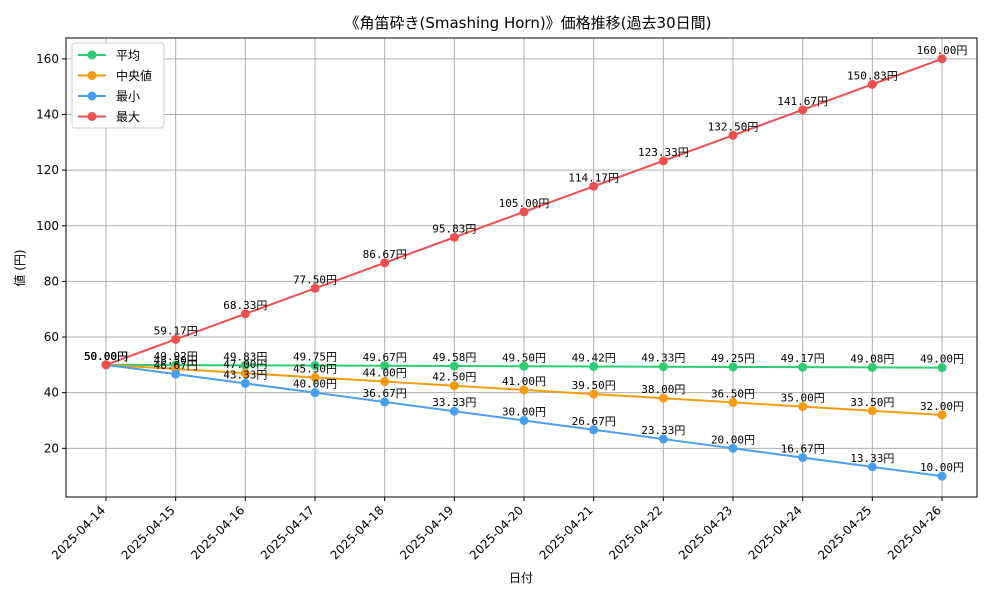 This screenshot has height=600, width=1000. Describe the element at coordinates (176, 356) in the screenshot. I see `data-label: 49.92円` at that location.